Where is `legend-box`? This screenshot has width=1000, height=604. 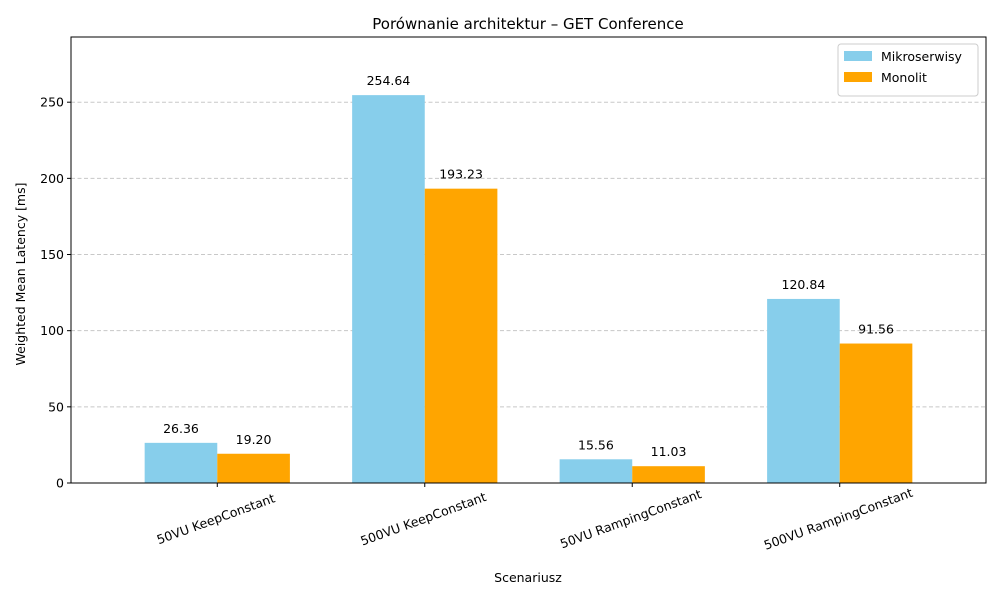
legend-box is located at coordinates (908, 70).